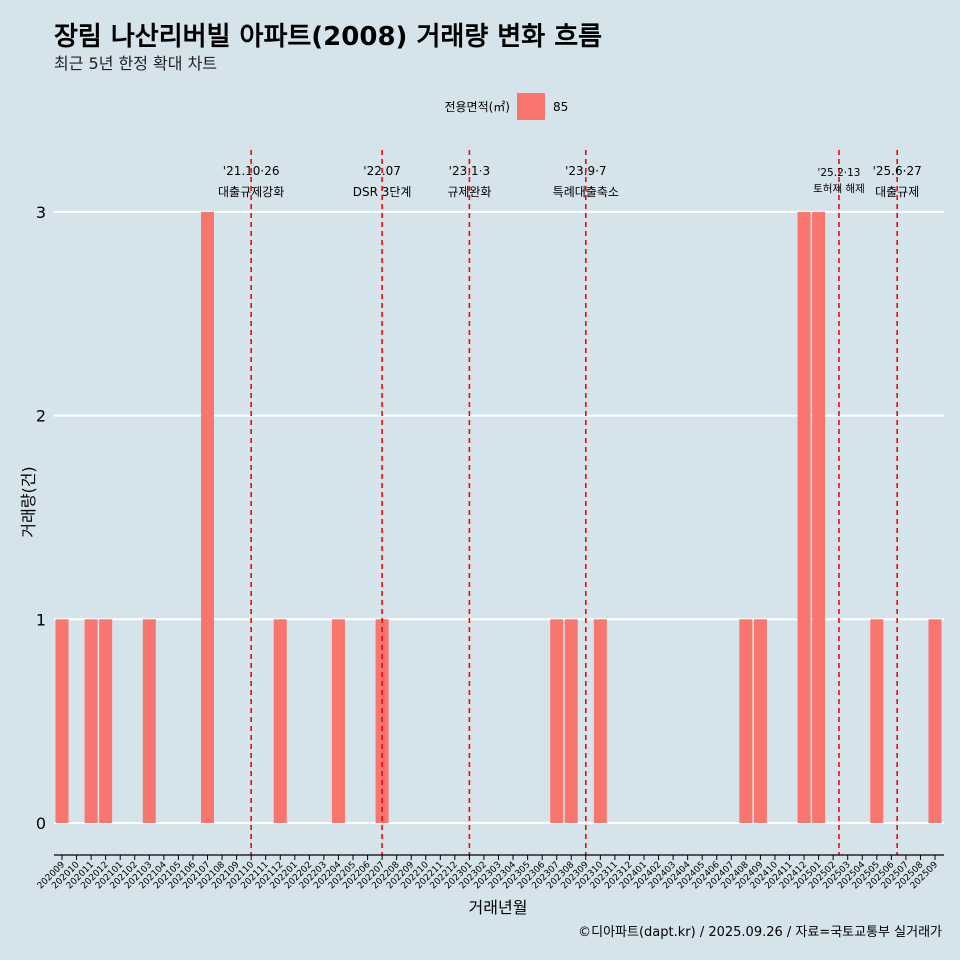 The image size is (960, 960). I want to click on y-axis-ticks: 0 1 2 3, so click(41, 518).